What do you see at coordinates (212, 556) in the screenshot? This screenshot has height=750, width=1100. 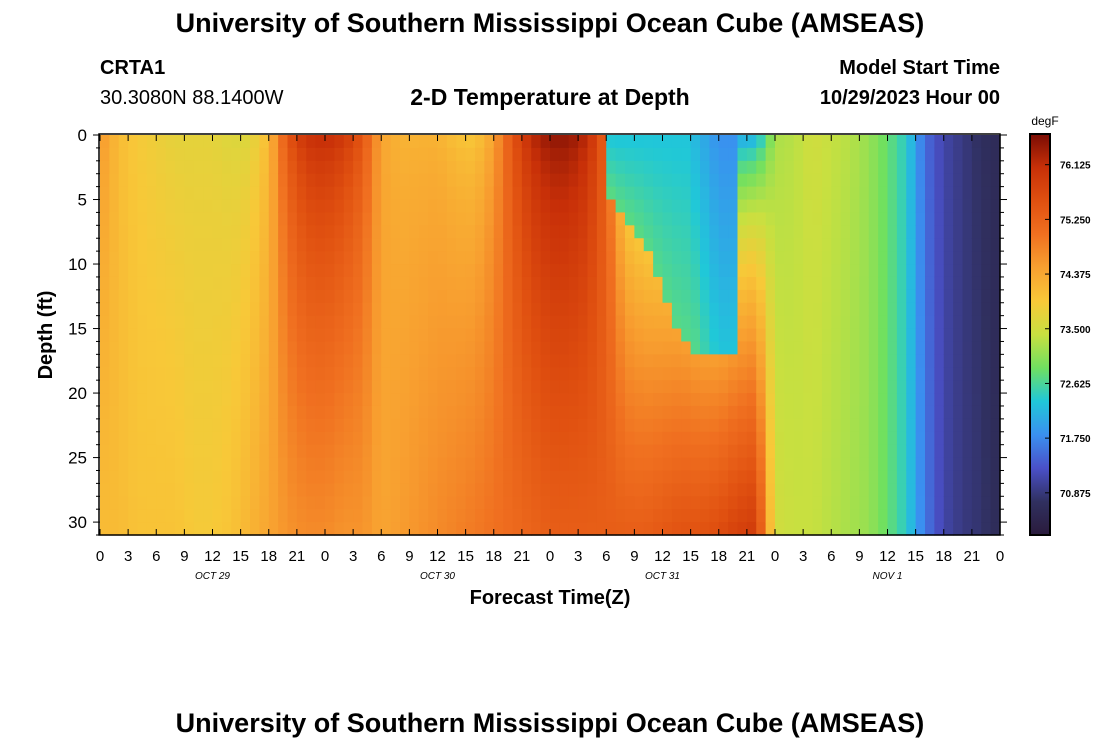 I see `x-tick-label: 12` at bounding box center [212, 556].